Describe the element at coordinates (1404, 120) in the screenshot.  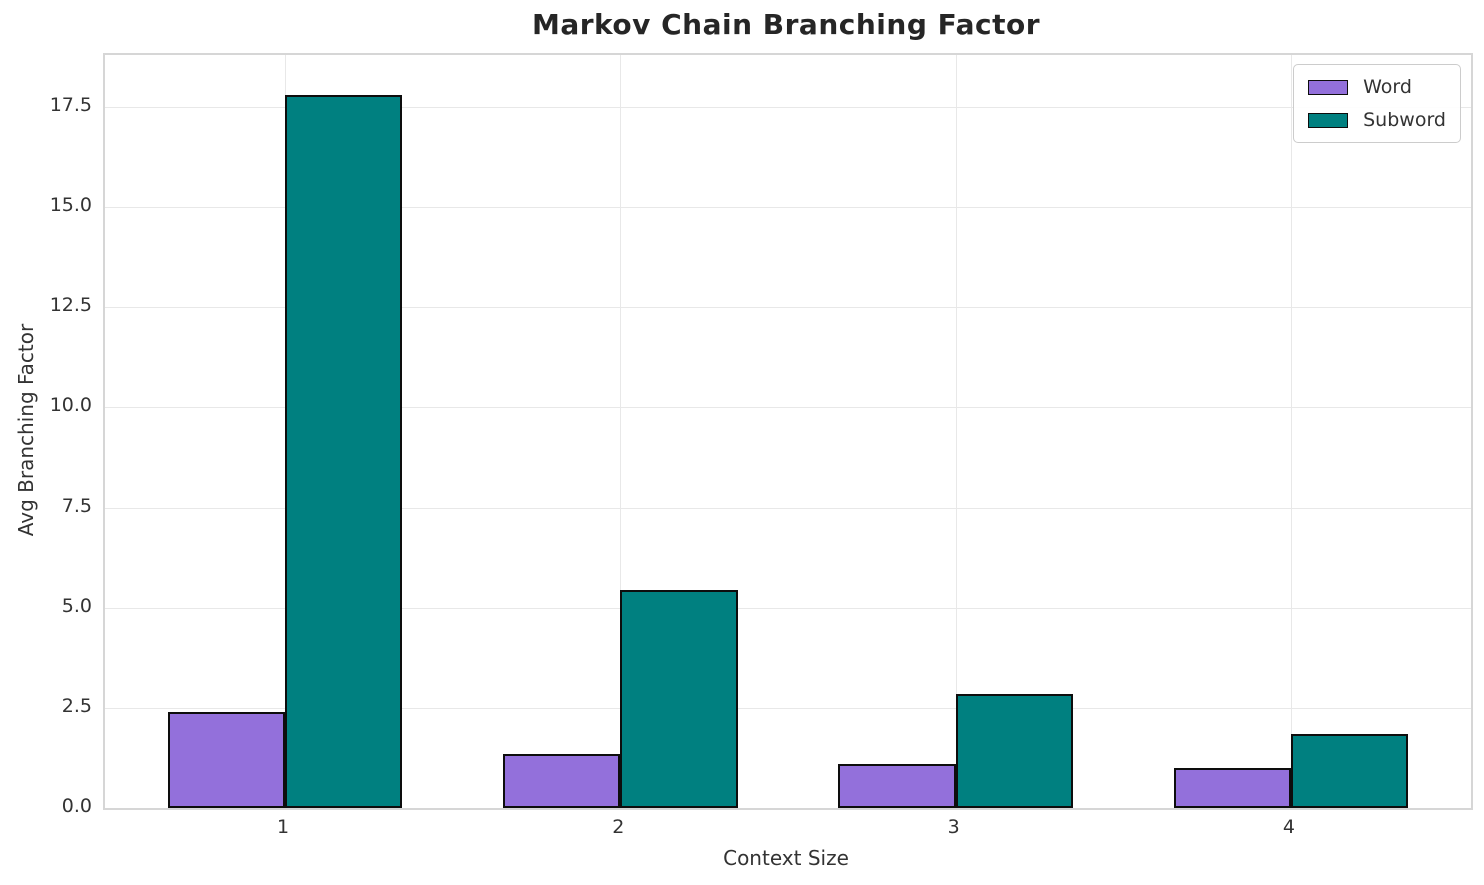
I see `legend-label-subword: Subword` at that location.